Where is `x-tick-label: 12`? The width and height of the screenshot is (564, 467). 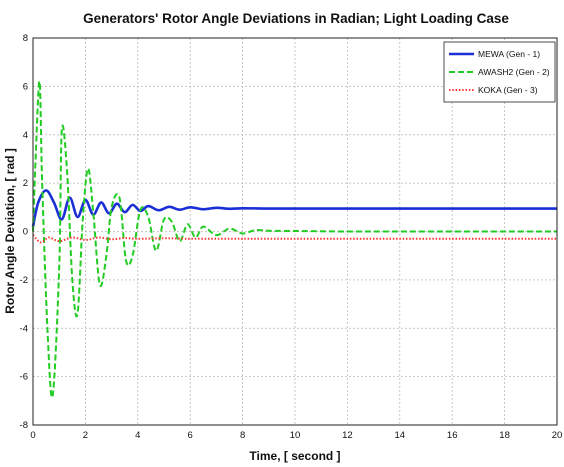 x-tick-label: 12 is located at coordinates (347, 435).